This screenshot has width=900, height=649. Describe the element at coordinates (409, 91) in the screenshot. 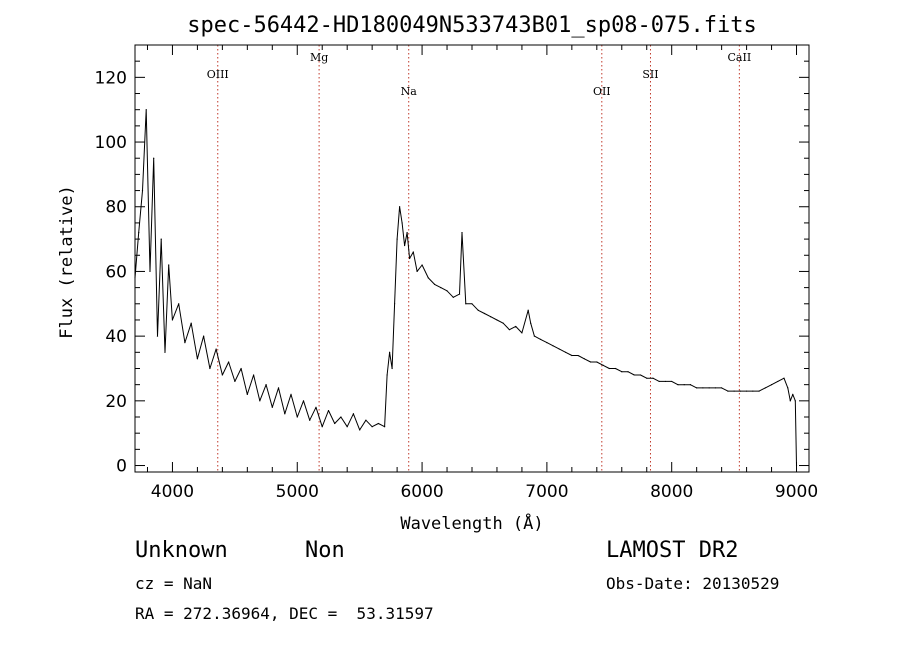

I see `line-marker-label: Na` at that location.